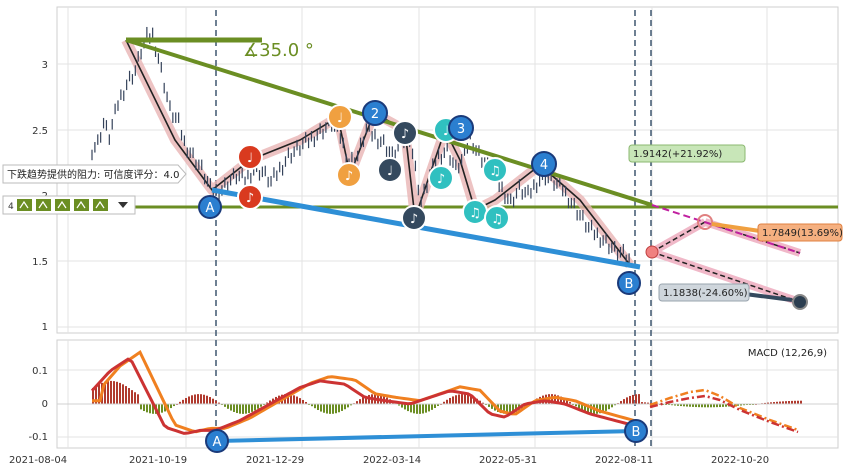 The image size is (848, 471). What do you see at coordinates (800, 302) in the screenshot?
I see `projection-end-point` at bounding box center [800, 302].